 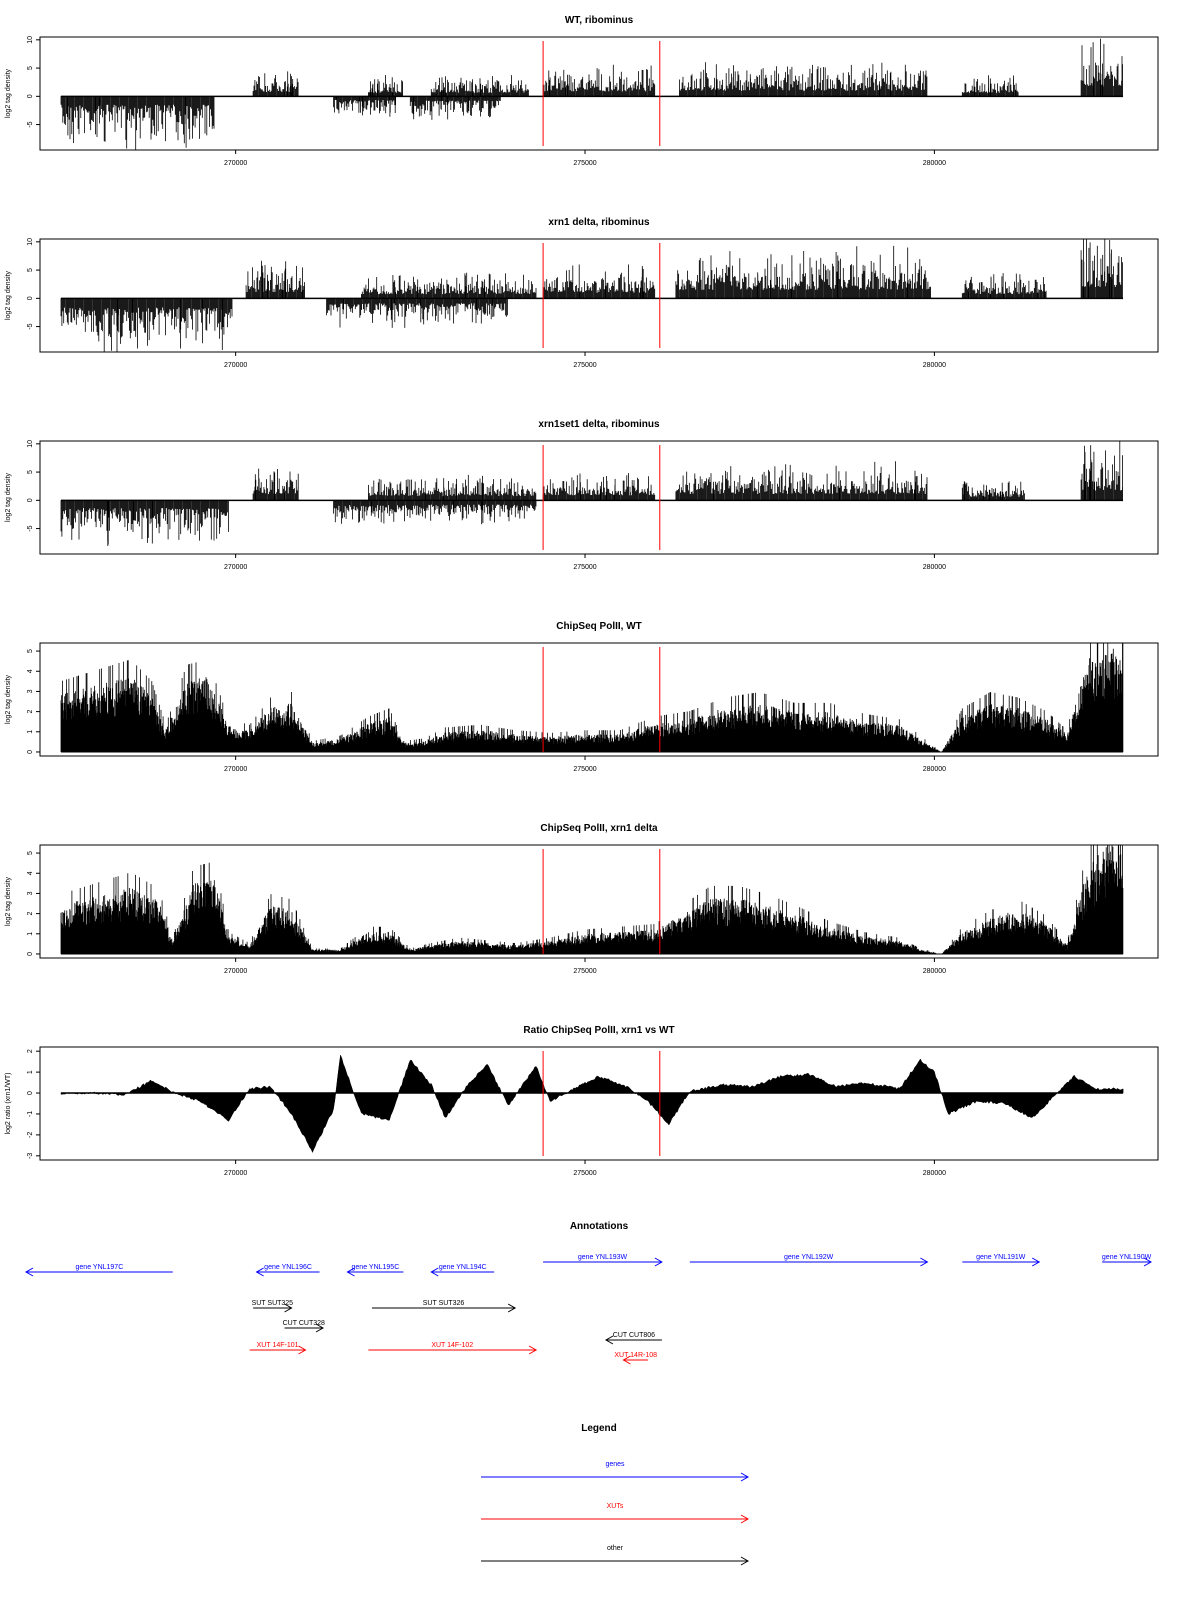 What do you see at coordinates (30, 671) in the screenshot?
I see `y-tick-label: 4` at bounding box center [30, 671].